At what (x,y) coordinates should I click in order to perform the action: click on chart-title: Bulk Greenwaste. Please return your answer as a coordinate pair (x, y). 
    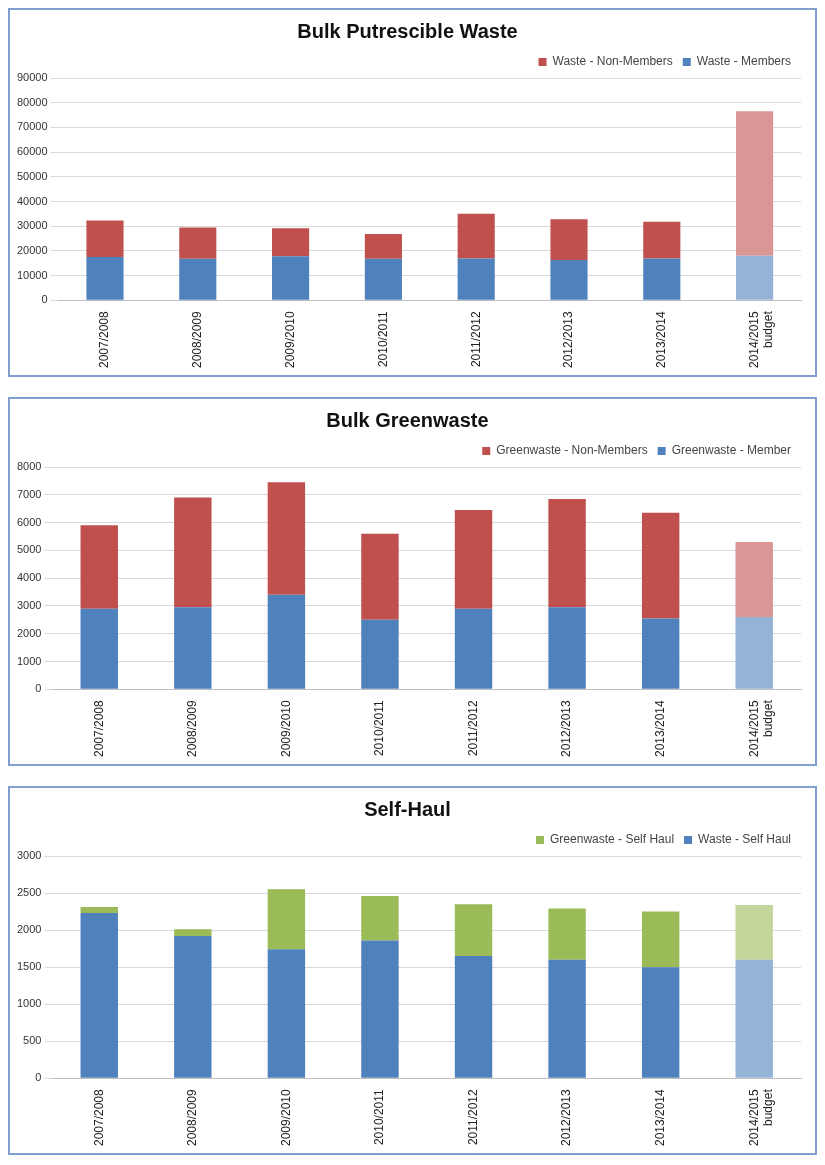
    Looking at the image, I should click on (407, 419).